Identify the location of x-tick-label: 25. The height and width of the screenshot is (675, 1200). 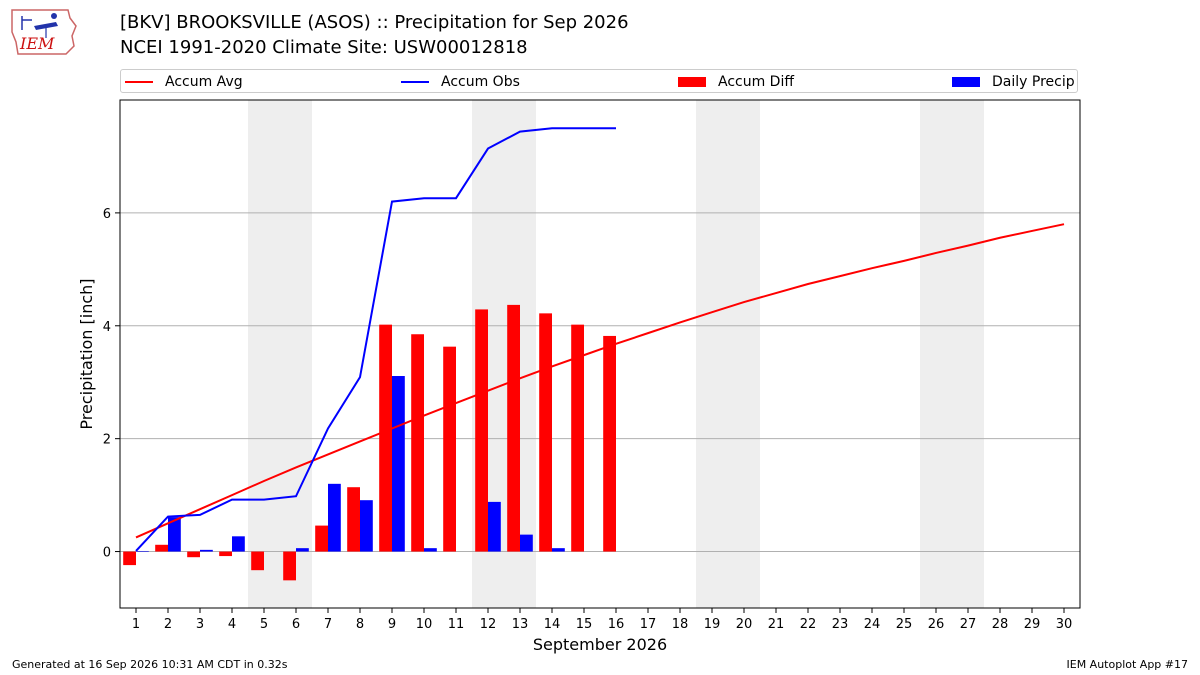
(904, 624).